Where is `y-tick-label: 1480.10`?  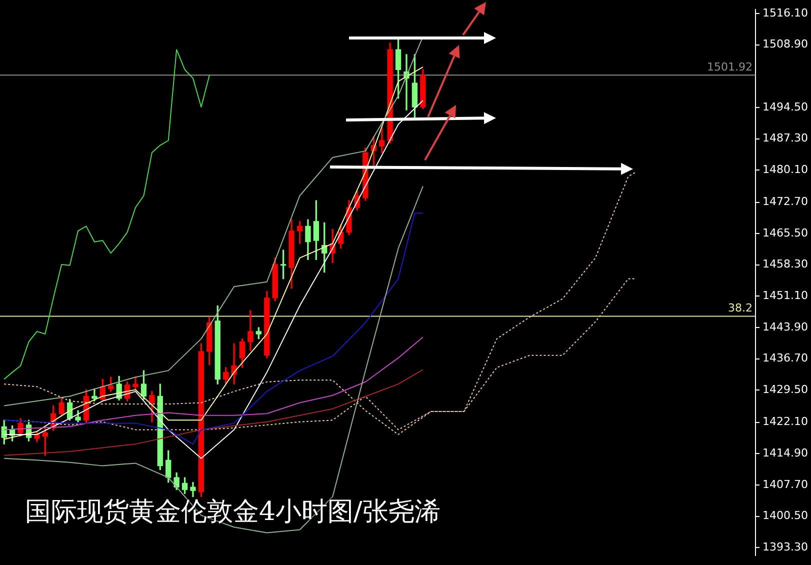
y-tick-label: 1480.10 is located at coordinates (785, 169).